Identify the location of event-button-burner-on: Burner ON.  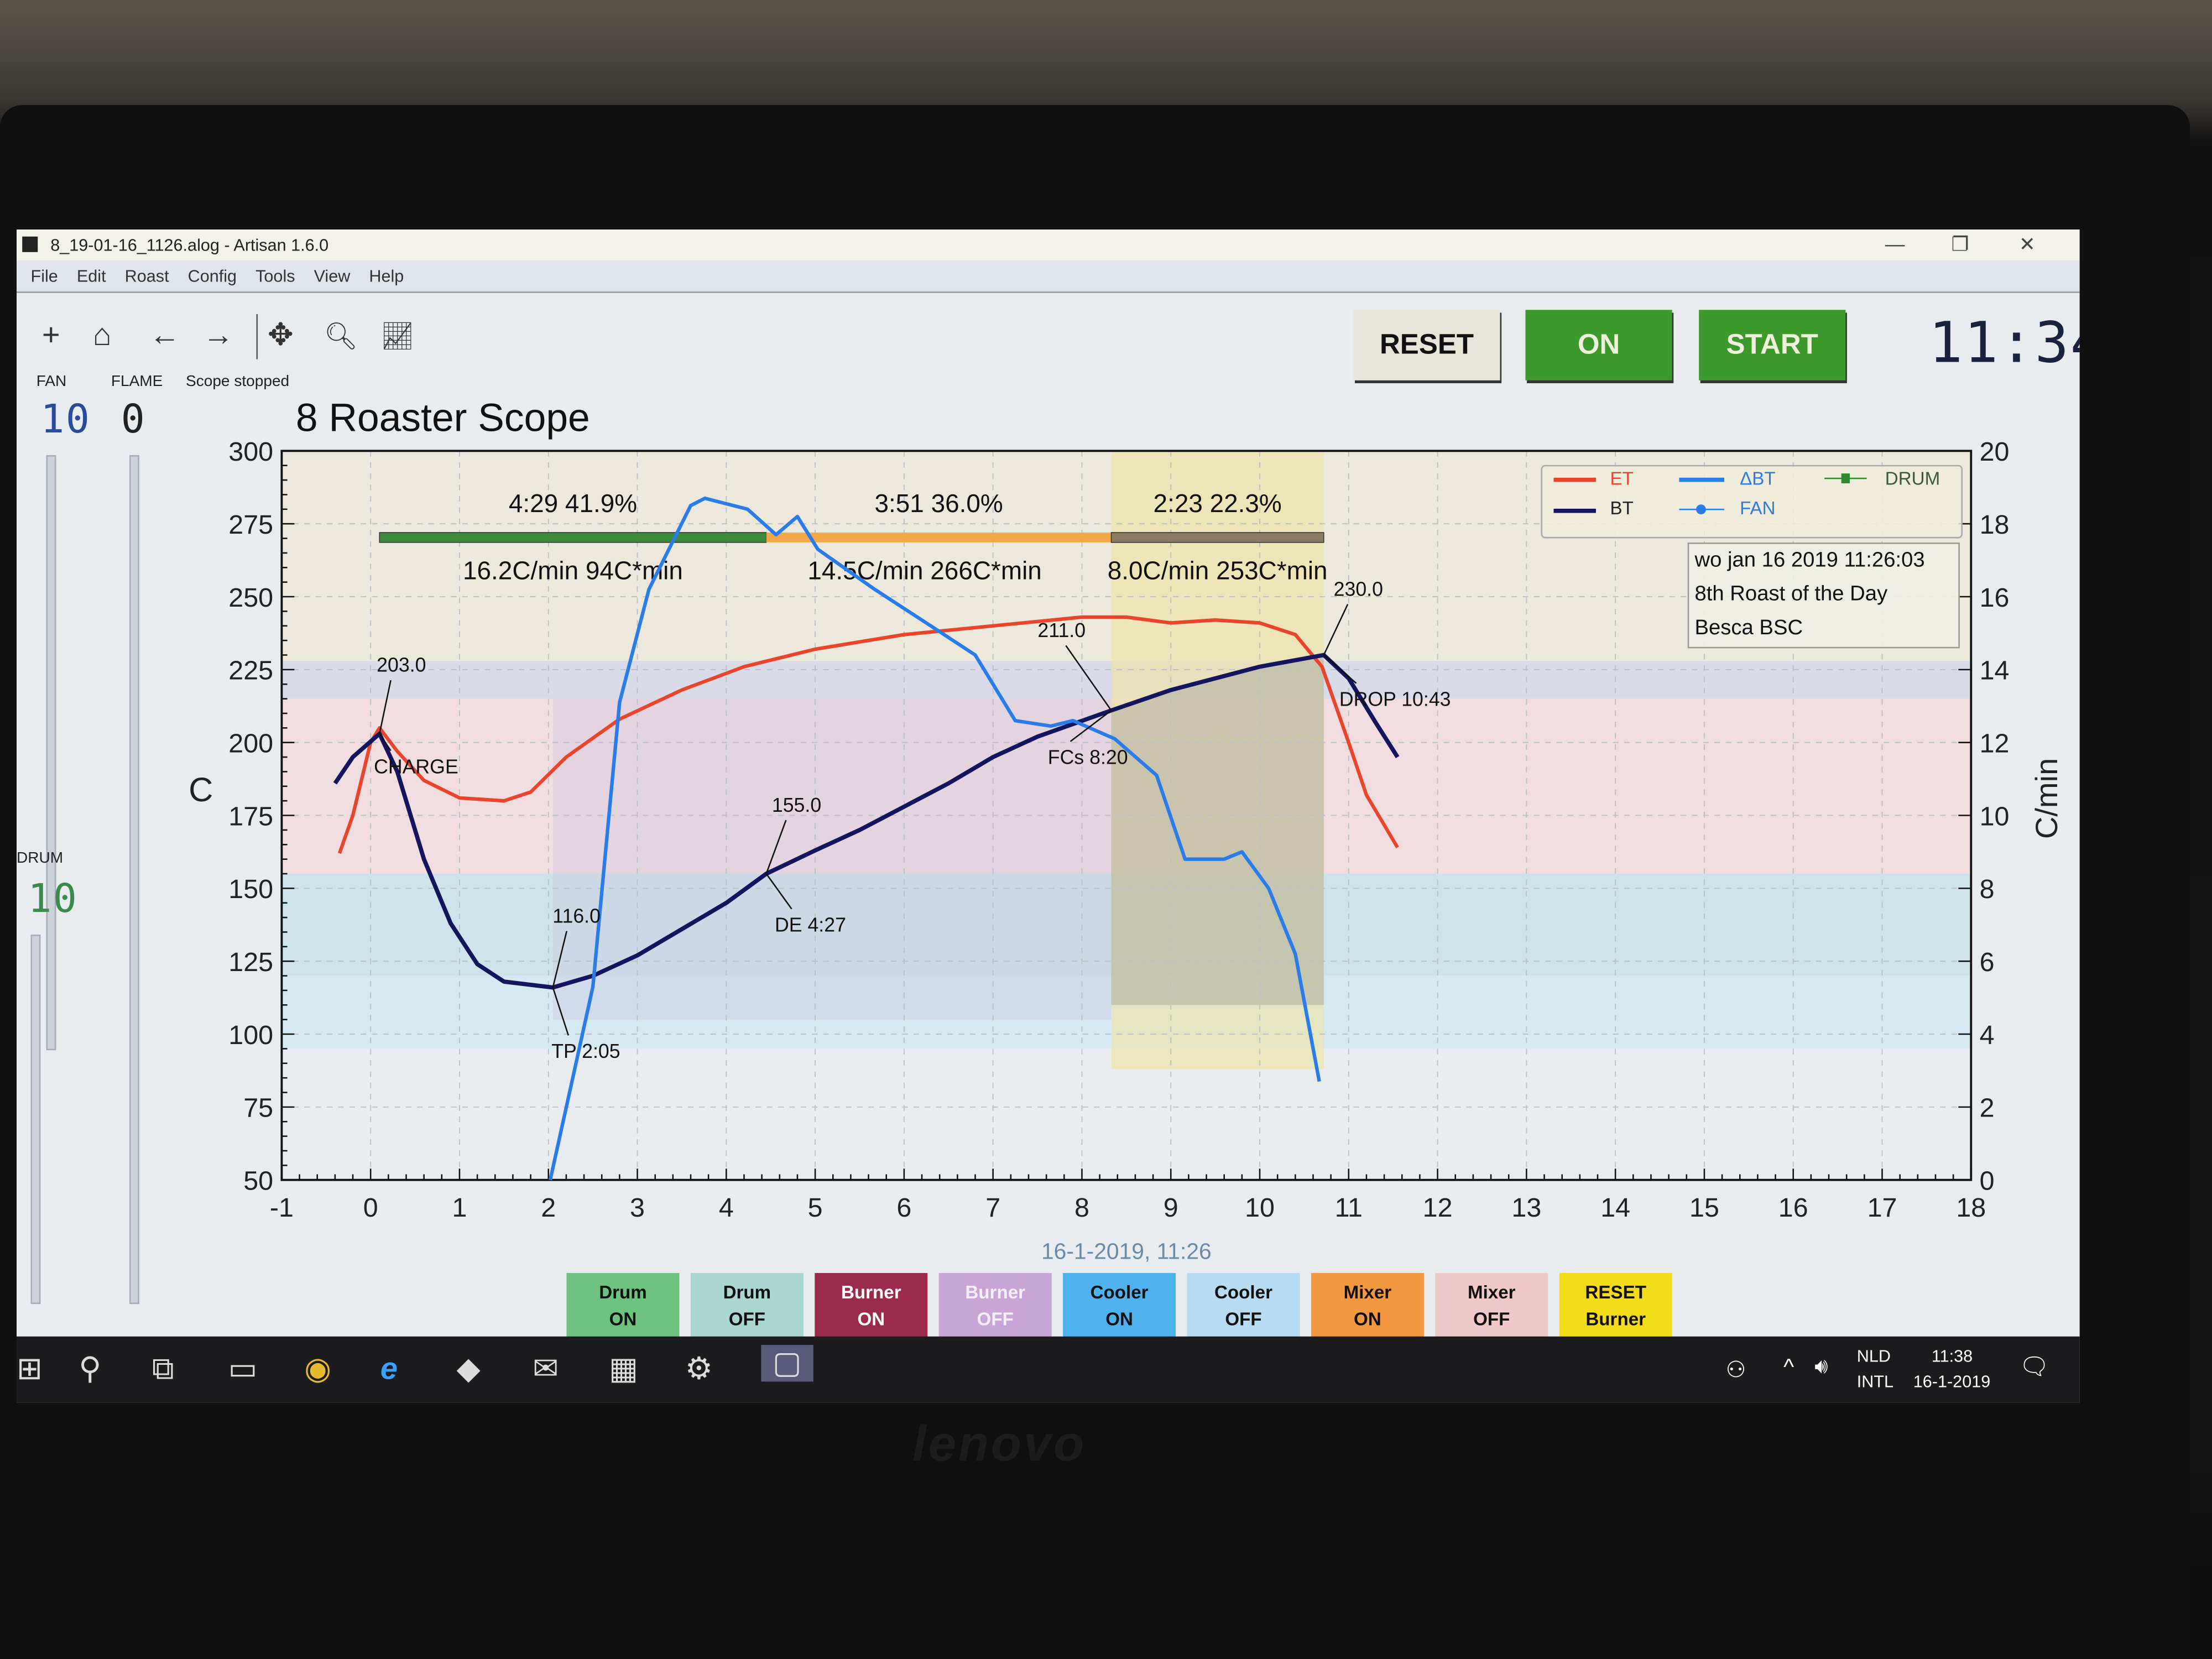
(872, 1305).